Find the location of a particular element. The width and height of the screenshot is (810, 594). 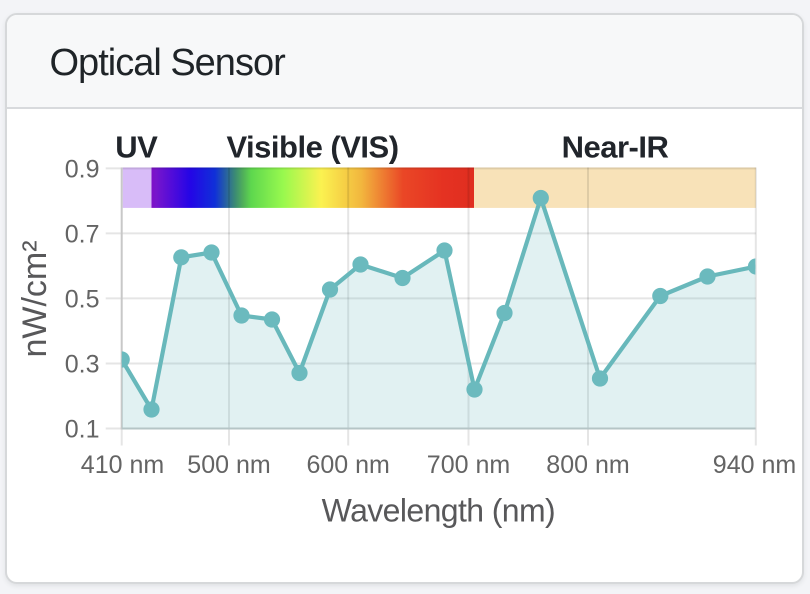

svg-text: 0.5 is located at coordinates (82, 300).